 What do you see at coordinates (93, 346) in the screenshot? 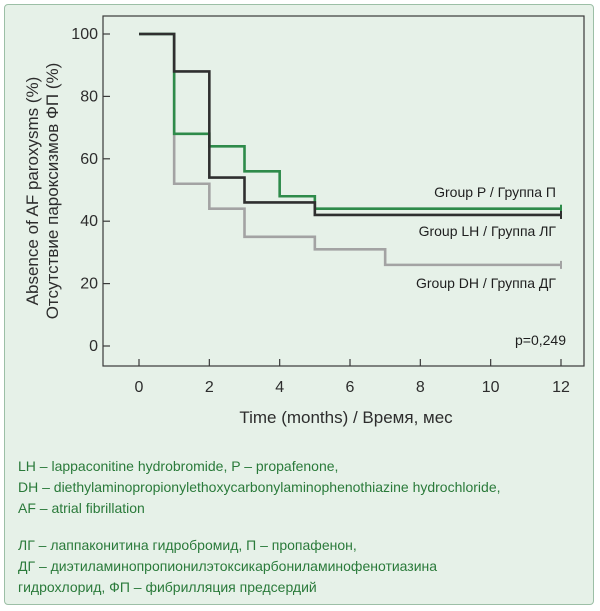
I see `y-tick-label: 0` at bounding box center [93, 346].